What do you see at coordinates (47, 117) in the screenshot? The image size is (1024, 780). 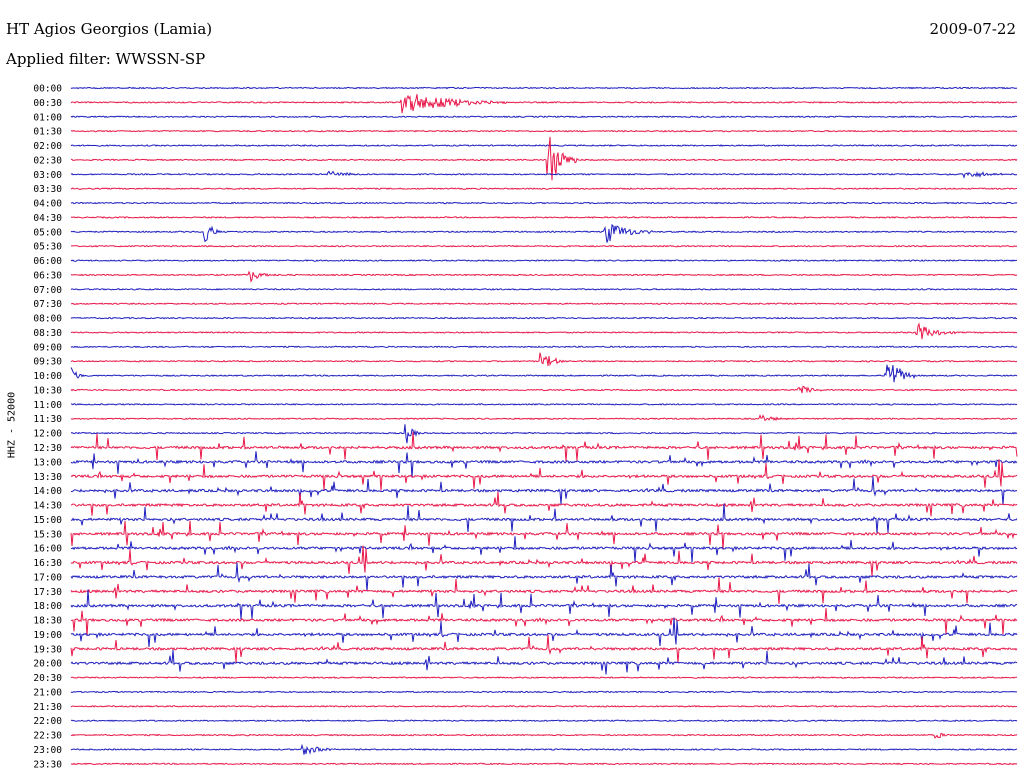 I see `row-label: 01:00` at bounding box center [47, 117].